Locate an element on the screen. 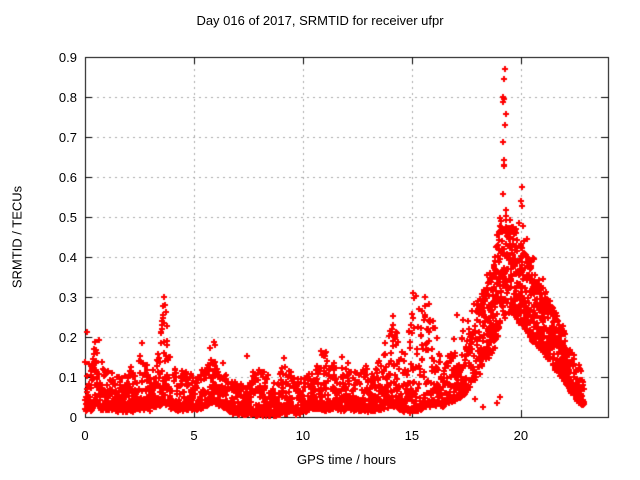  y-tick-label: 0.1 is located at coordinates (67, 377).